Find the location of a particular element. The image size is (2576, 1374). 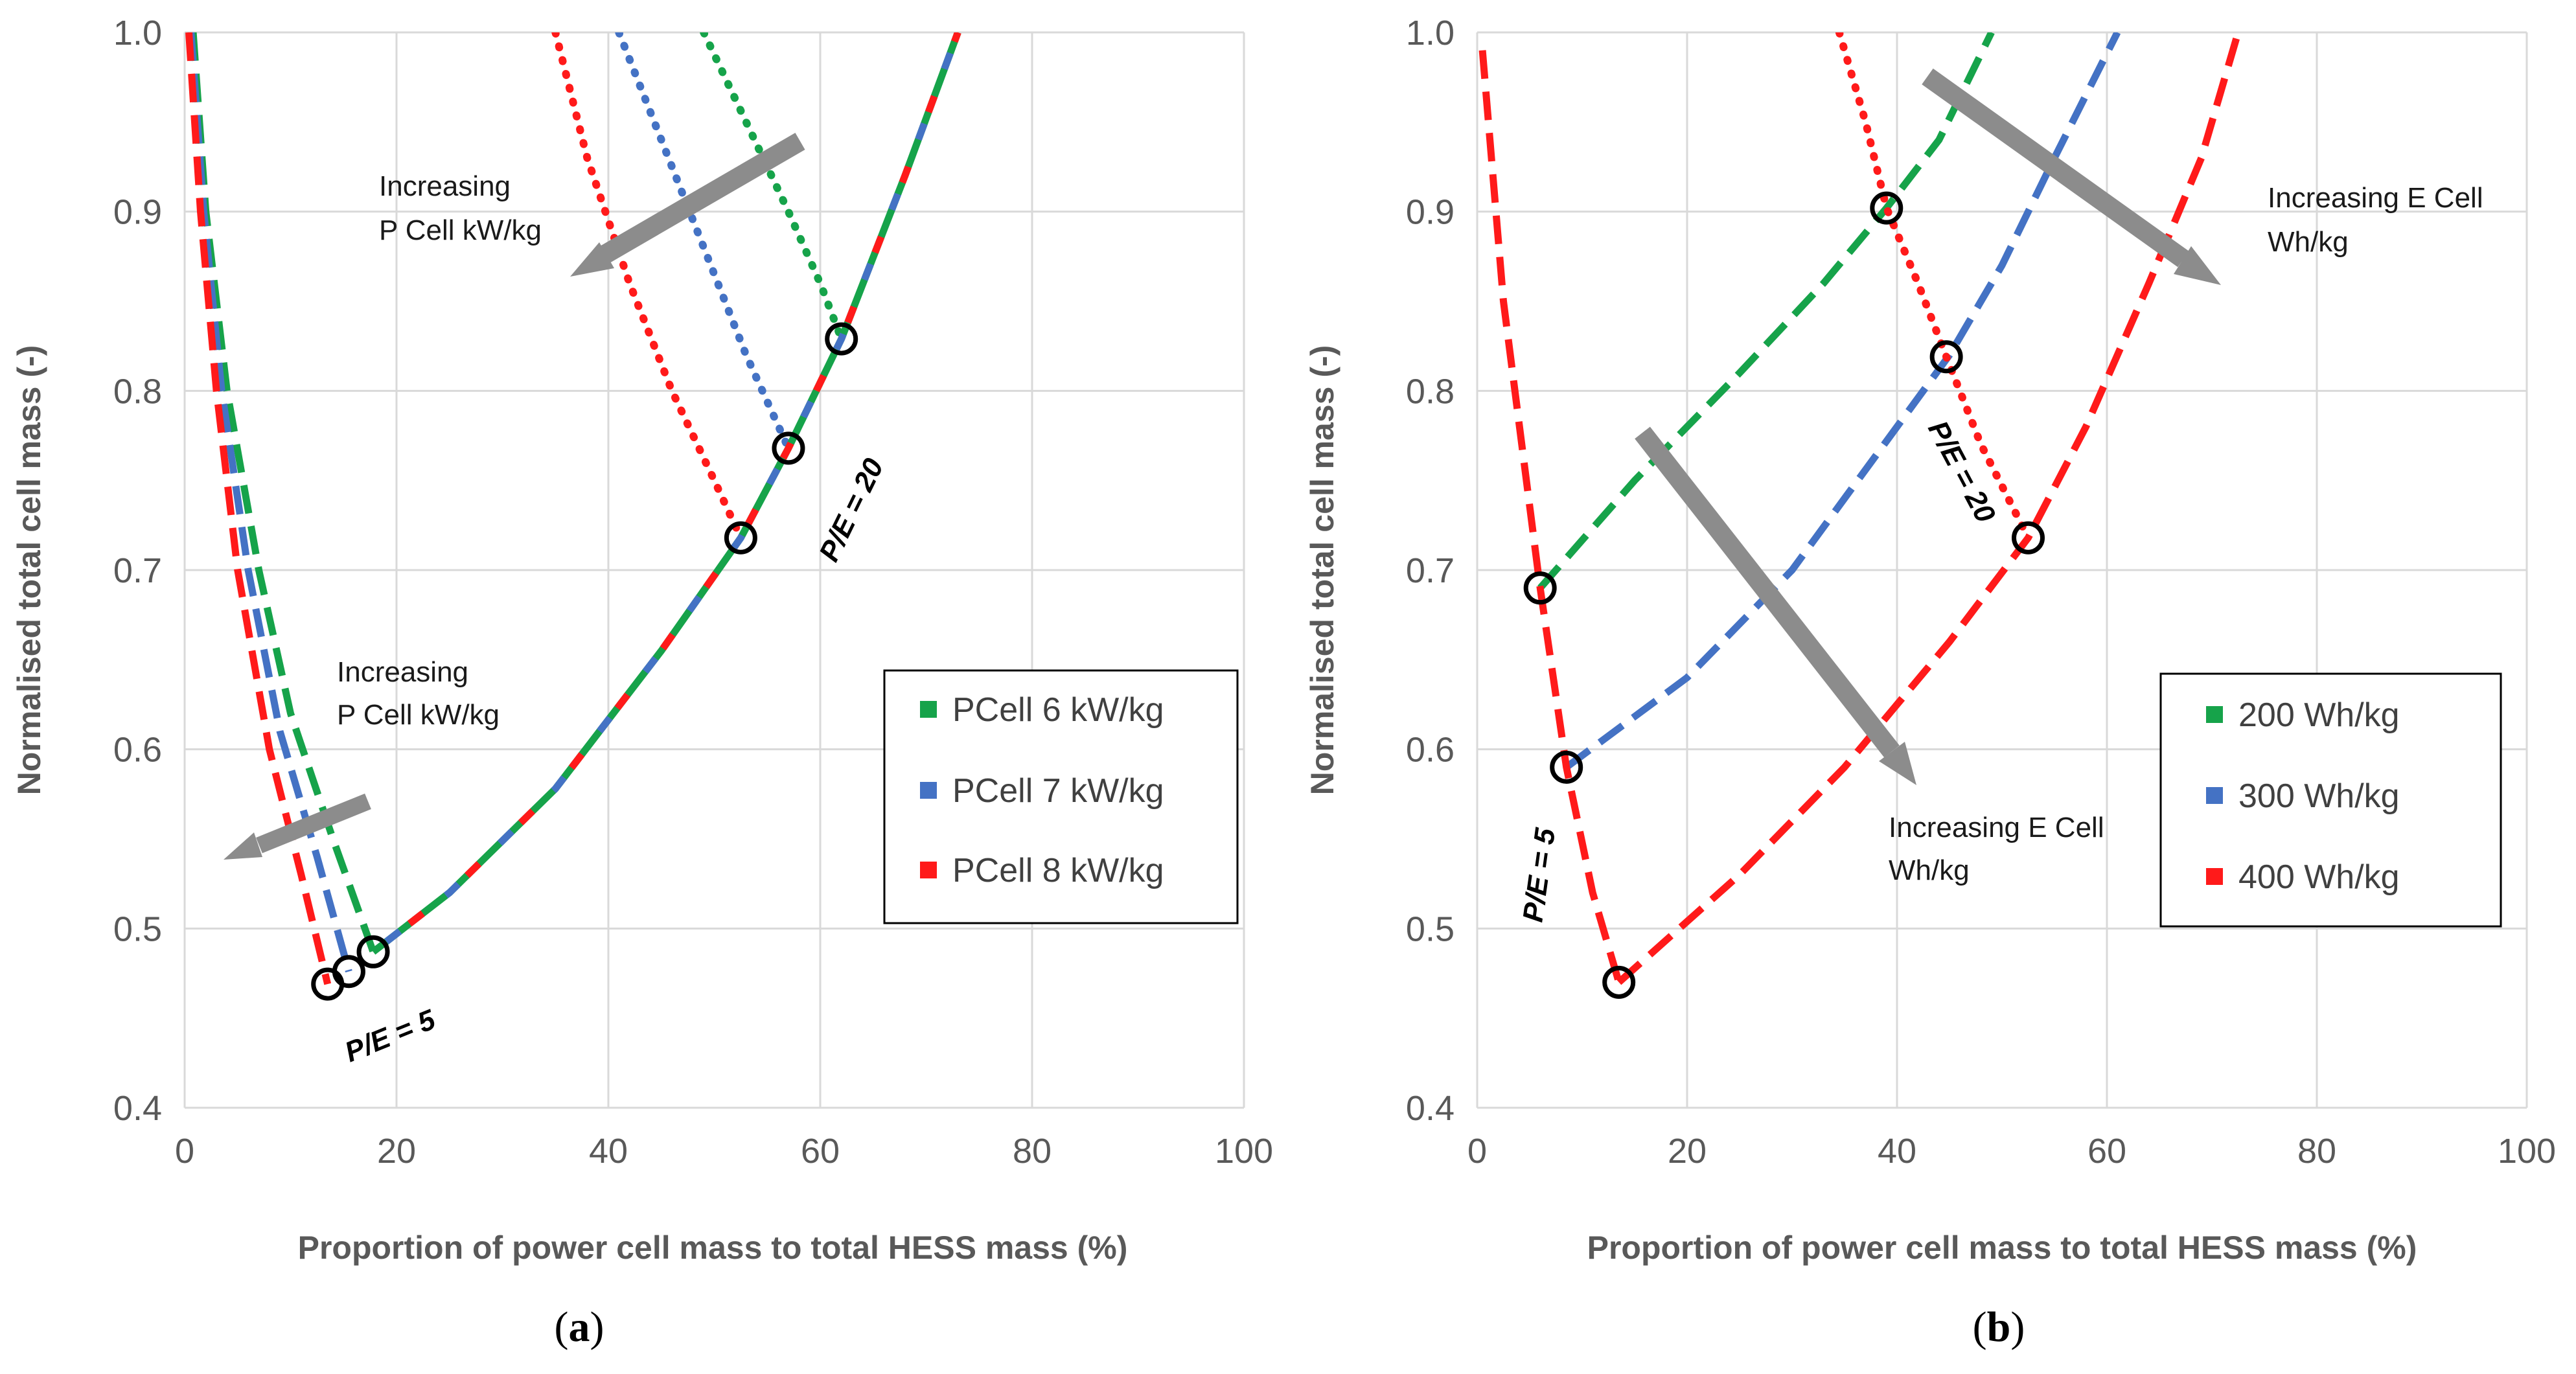

chart-b-pe20-label: P/E = 20 is located at coordinates (1961, 473).